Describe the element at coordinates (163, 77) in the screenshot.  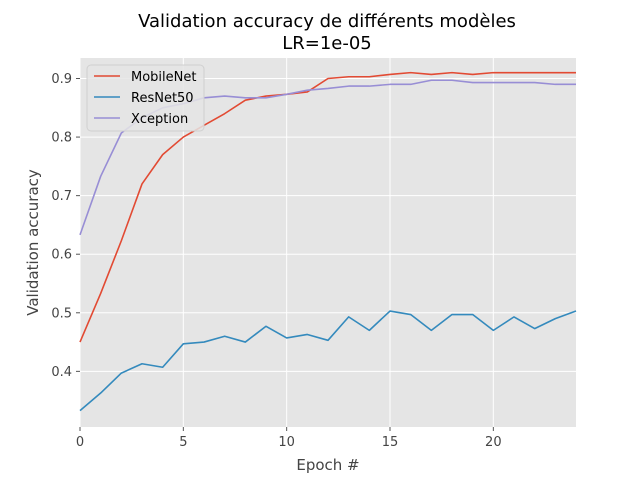
I see `legend-label-mobilenet: MobileNet` at that location.